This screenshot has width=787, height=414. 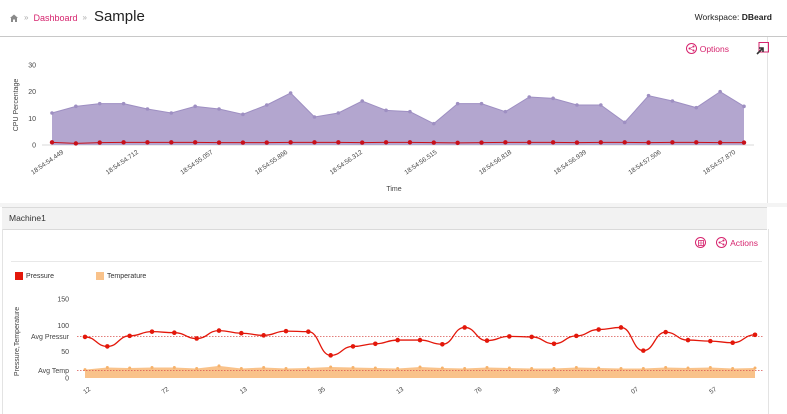 What do you see at coordinates (393, 18) in the screenshot?
I see `top-header: » Dashboard » Sample Workspace: DBeard` at bounding box center [393, 18].